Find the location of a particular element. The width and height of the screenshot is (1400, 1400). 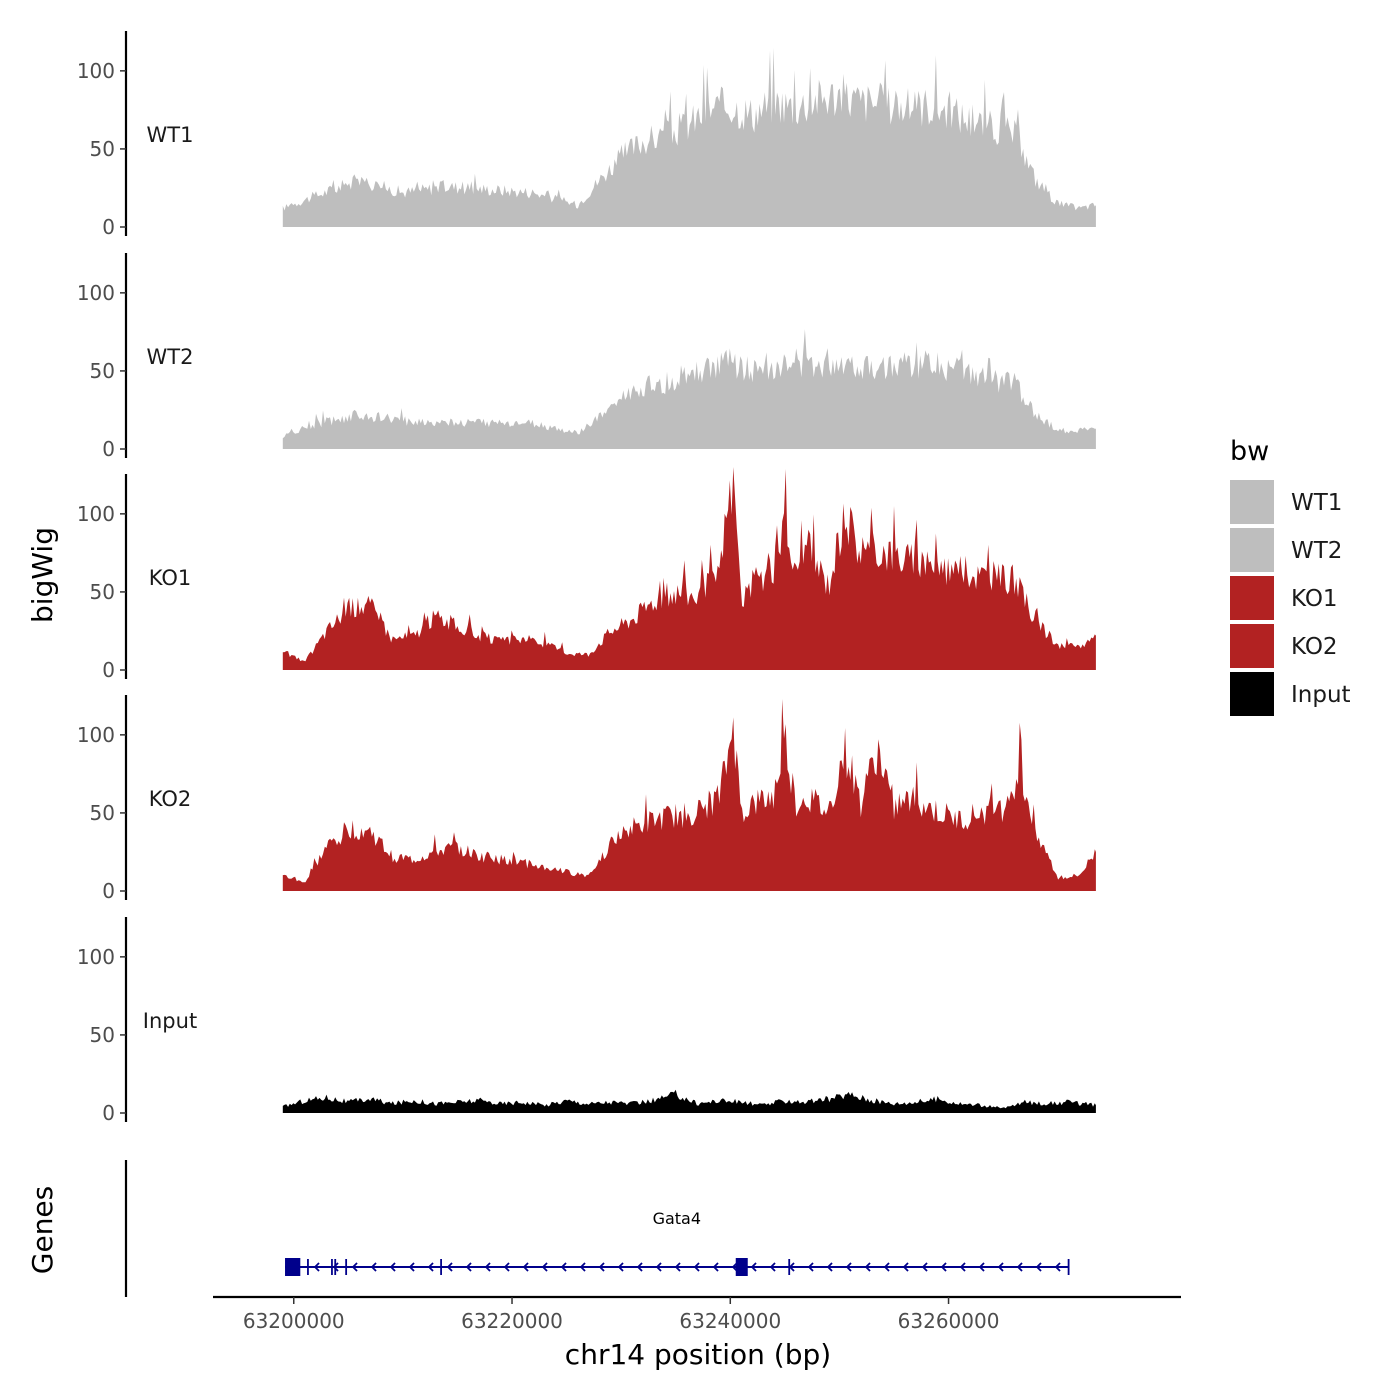

legend-item-ko2: KO2 is located at coordinates (1284, 646).